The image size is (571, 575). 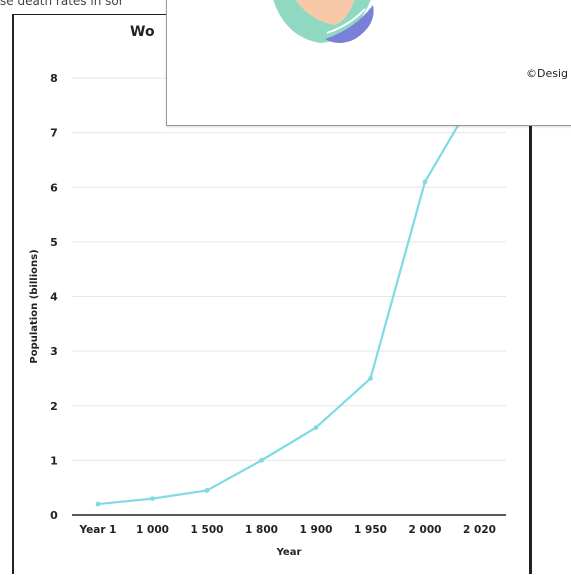 What do you see at coordinates (261, 530) in the screenshot?
I see `x-tick-label: 1 800` at bounding box center [261, 530].